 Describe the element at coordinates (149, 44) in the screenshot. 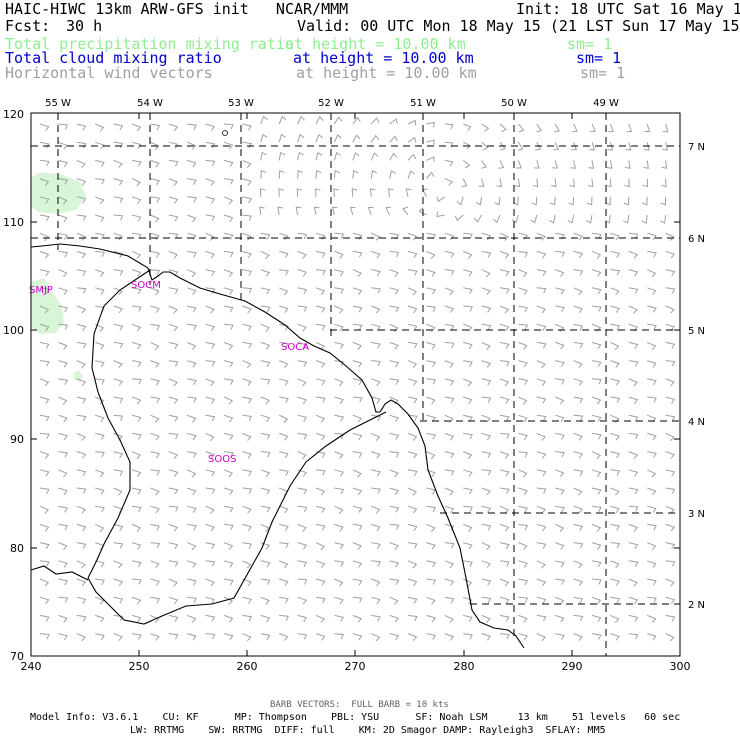

I see `field-precip-name: Total precipitation mixing ratio` at that location.